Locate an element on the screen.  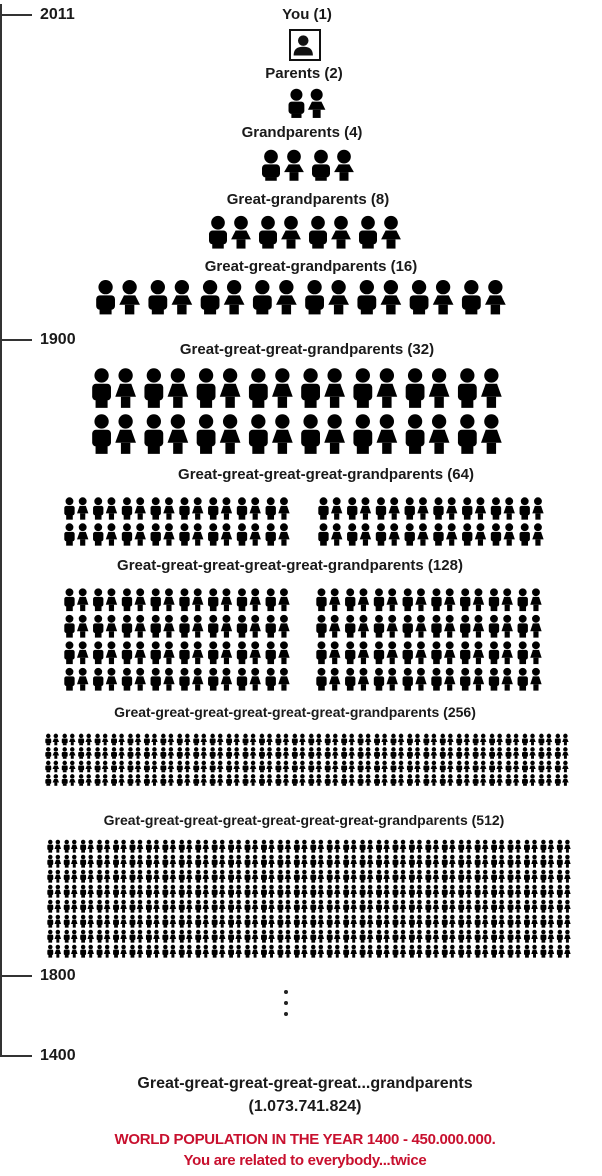
g5-grandparents-figures-left is located at coordinates (177, 640).